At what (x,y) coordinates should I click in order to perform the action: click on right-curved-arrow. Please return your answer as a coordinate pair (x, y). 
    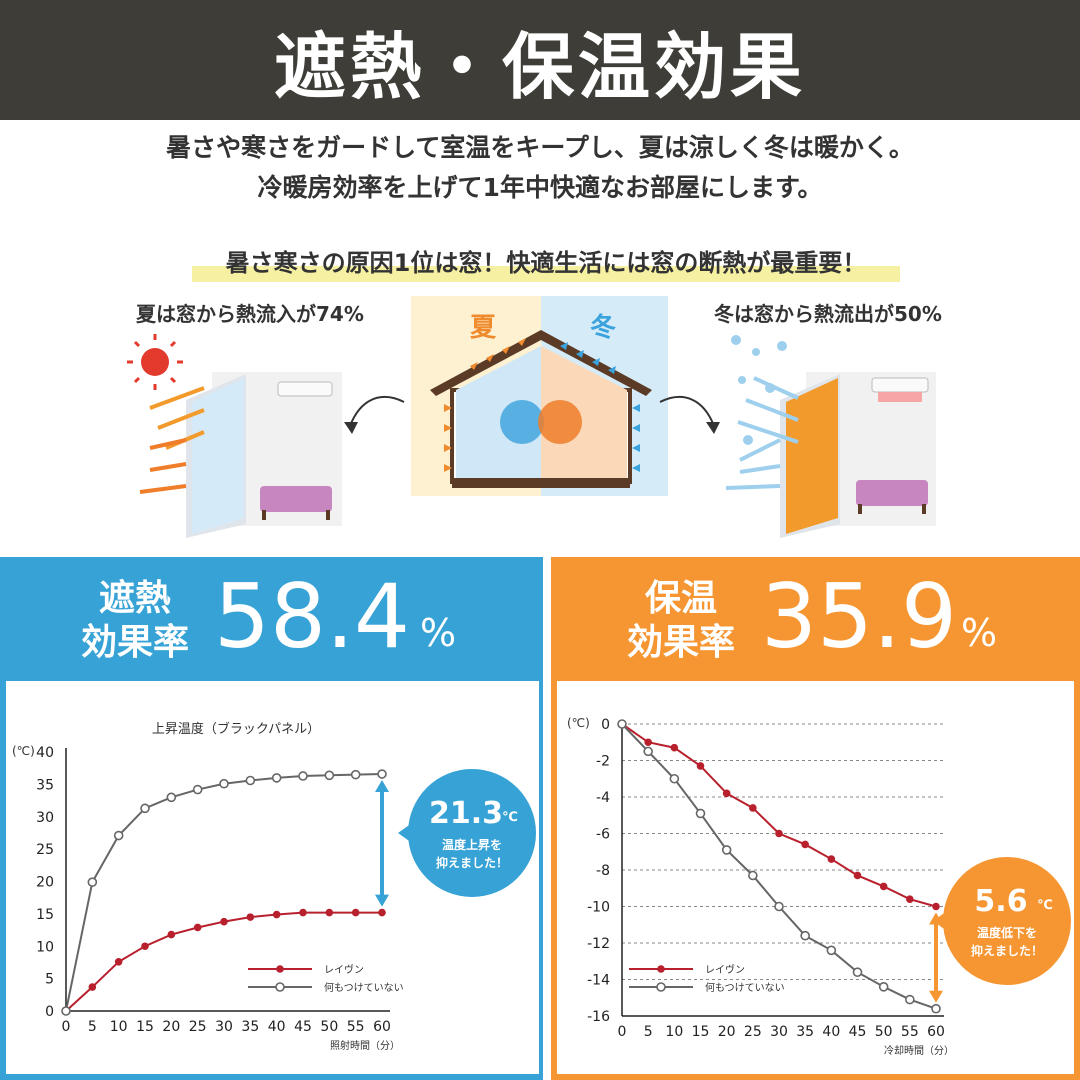
    Looking at the image, I should click on (687, 411).